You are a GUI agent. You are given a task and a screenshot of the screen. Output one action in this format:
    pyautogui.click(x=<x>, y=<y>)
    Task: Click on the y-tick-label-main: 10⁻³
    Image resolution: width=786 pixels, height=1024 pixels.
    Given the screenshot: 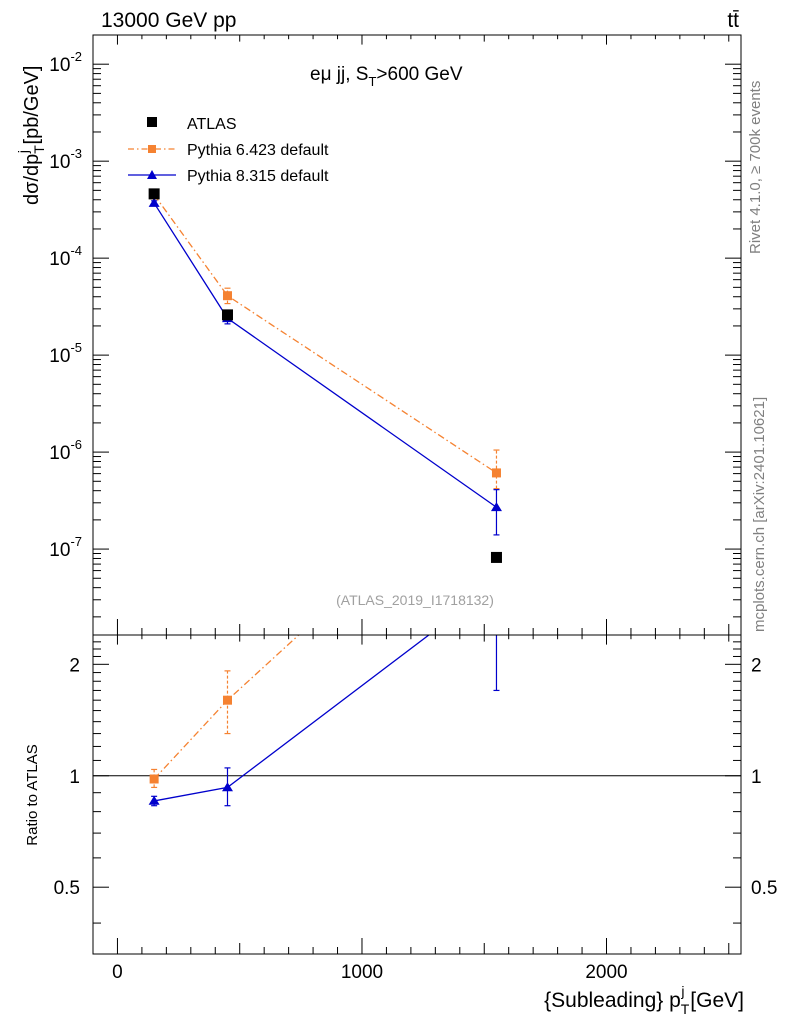 What is the action you would take?
    pyautogui.click(x=65, y=159)
    